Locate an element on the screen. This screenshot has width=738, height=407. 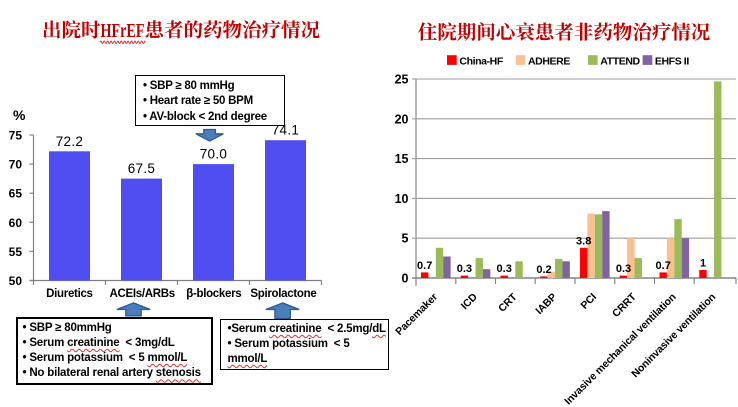
svg-text: β-blockers is located at coordinates (213, 294).